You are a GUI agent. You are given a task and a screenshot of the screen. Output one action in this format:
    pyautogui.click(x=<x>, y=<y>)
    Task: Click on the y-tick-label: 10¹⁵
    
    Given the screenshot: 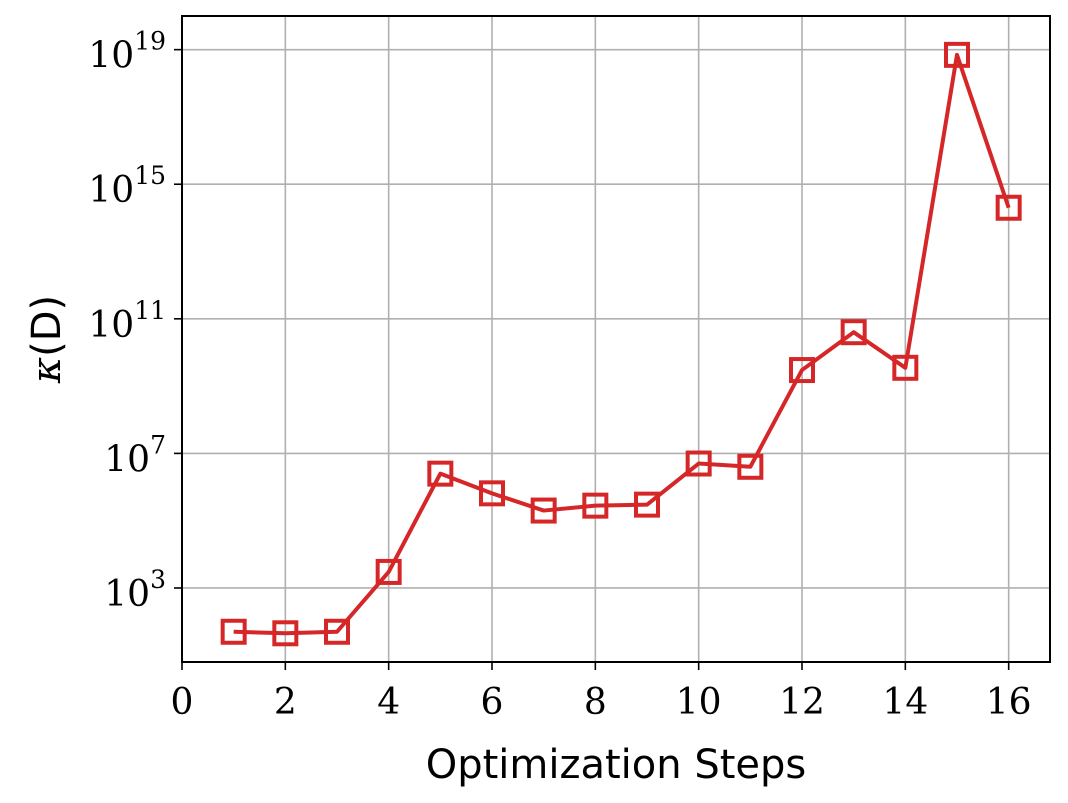 What is the action you would take?
    pyautogui.click(x=127, y=186)
    